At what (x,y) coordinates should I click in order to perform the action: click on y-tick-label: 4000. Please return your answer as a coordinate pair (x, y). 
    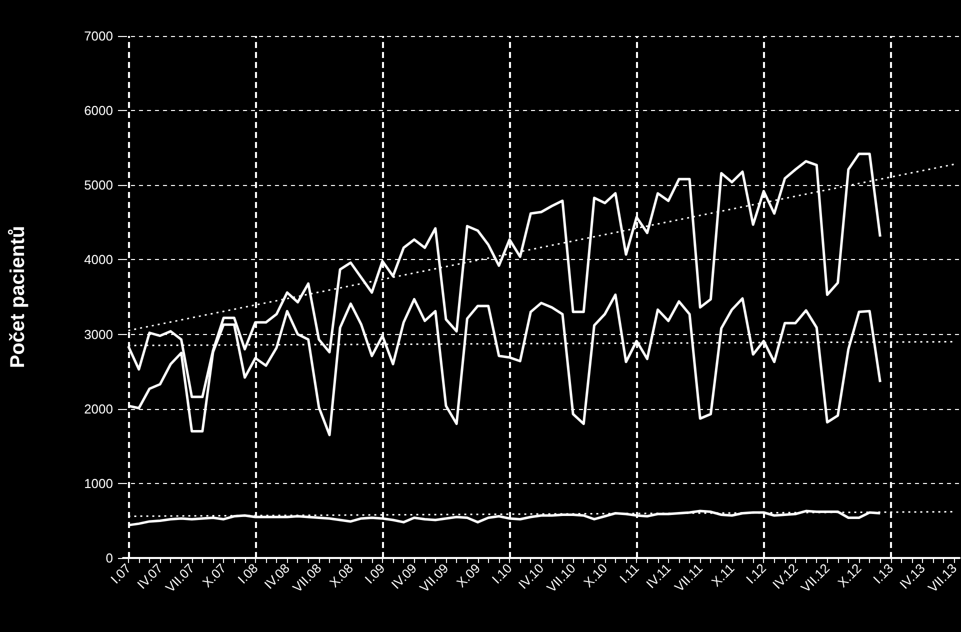
    Looking at the image, I should click on (98, 260).